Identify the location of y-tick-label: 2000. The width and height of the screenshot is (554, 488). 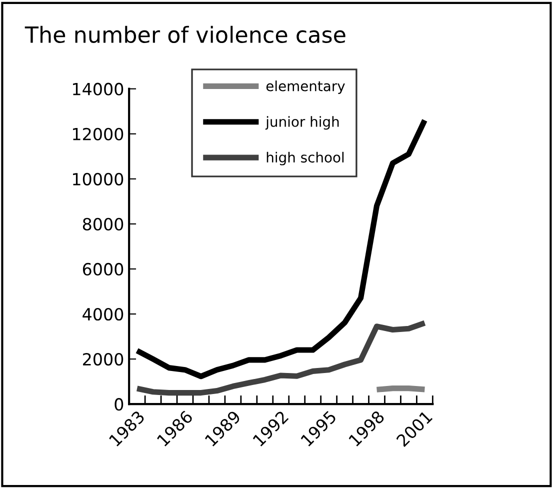
(103, 359).